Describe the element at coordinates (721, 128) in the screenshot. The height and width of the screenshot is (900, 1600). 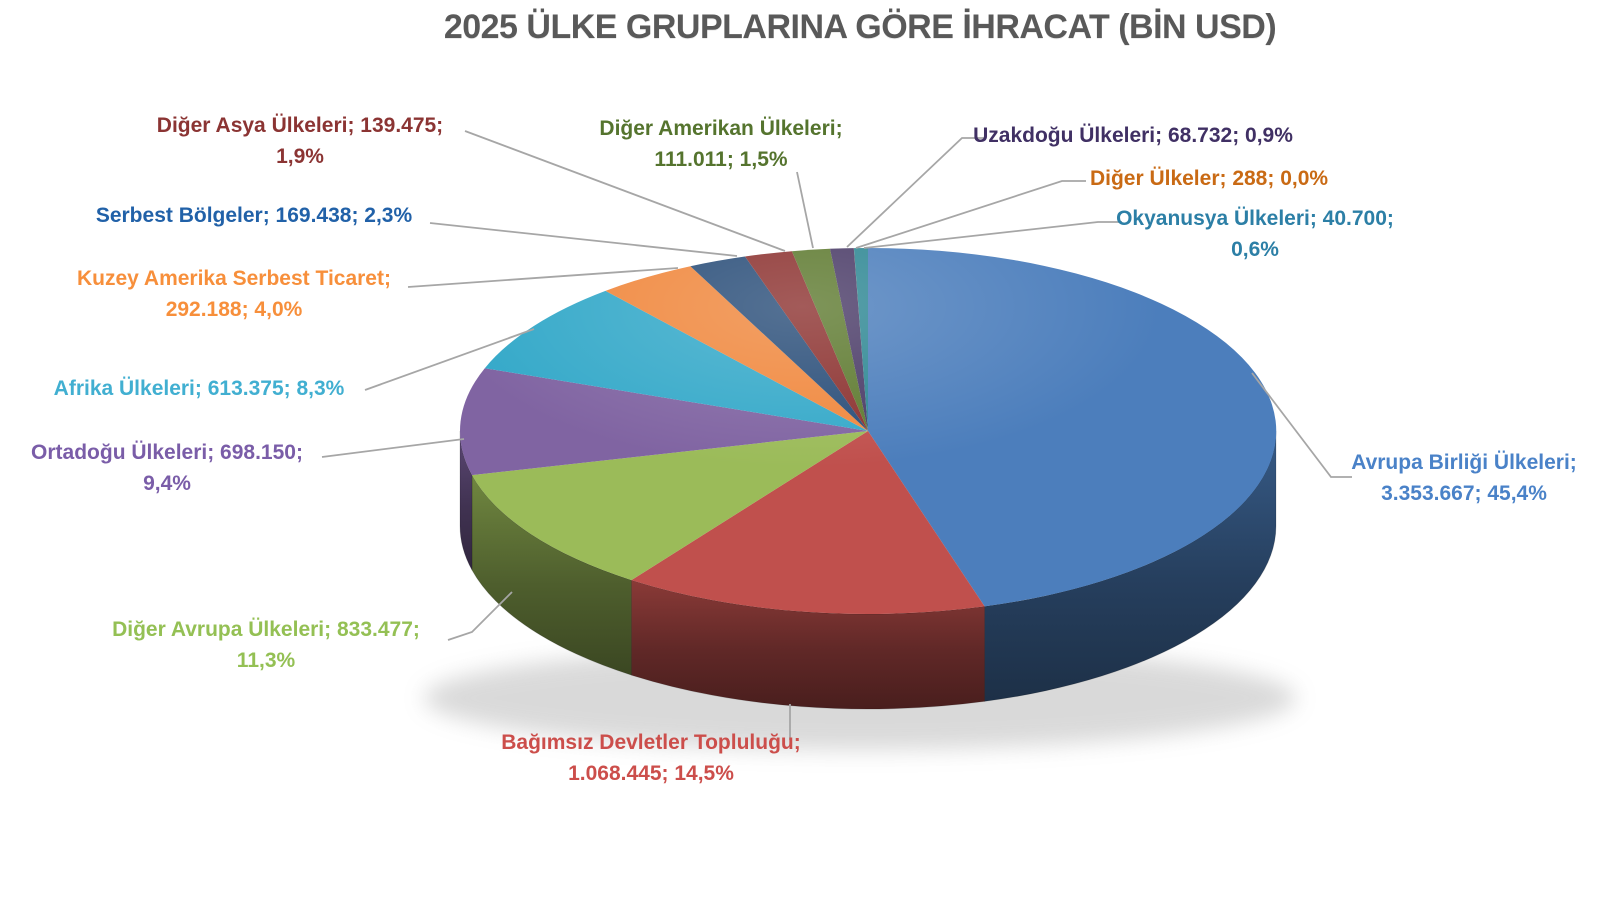
I see `slice-label-line1: Diğer Amerikan Ülkeleri;` at that location.